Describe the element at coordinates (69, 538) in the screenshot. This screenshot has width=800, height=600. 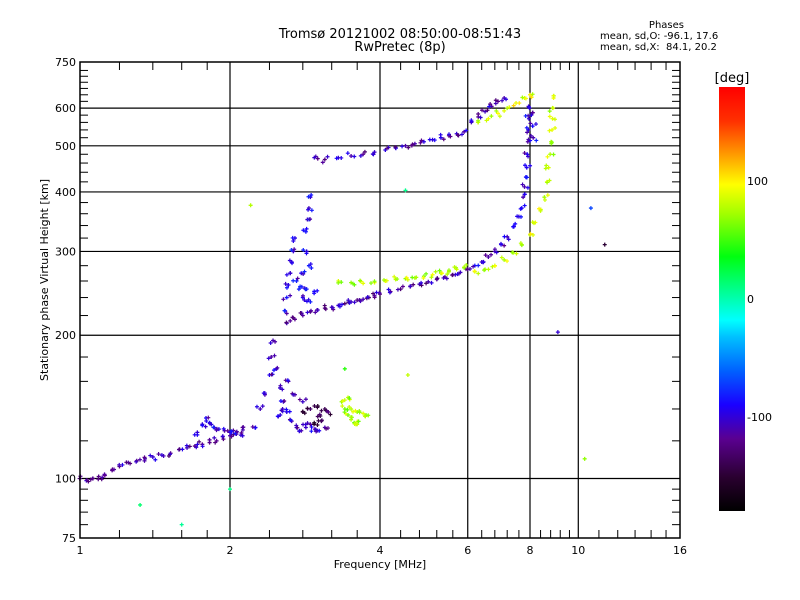
I see `y-tick-label: 75` at that location.